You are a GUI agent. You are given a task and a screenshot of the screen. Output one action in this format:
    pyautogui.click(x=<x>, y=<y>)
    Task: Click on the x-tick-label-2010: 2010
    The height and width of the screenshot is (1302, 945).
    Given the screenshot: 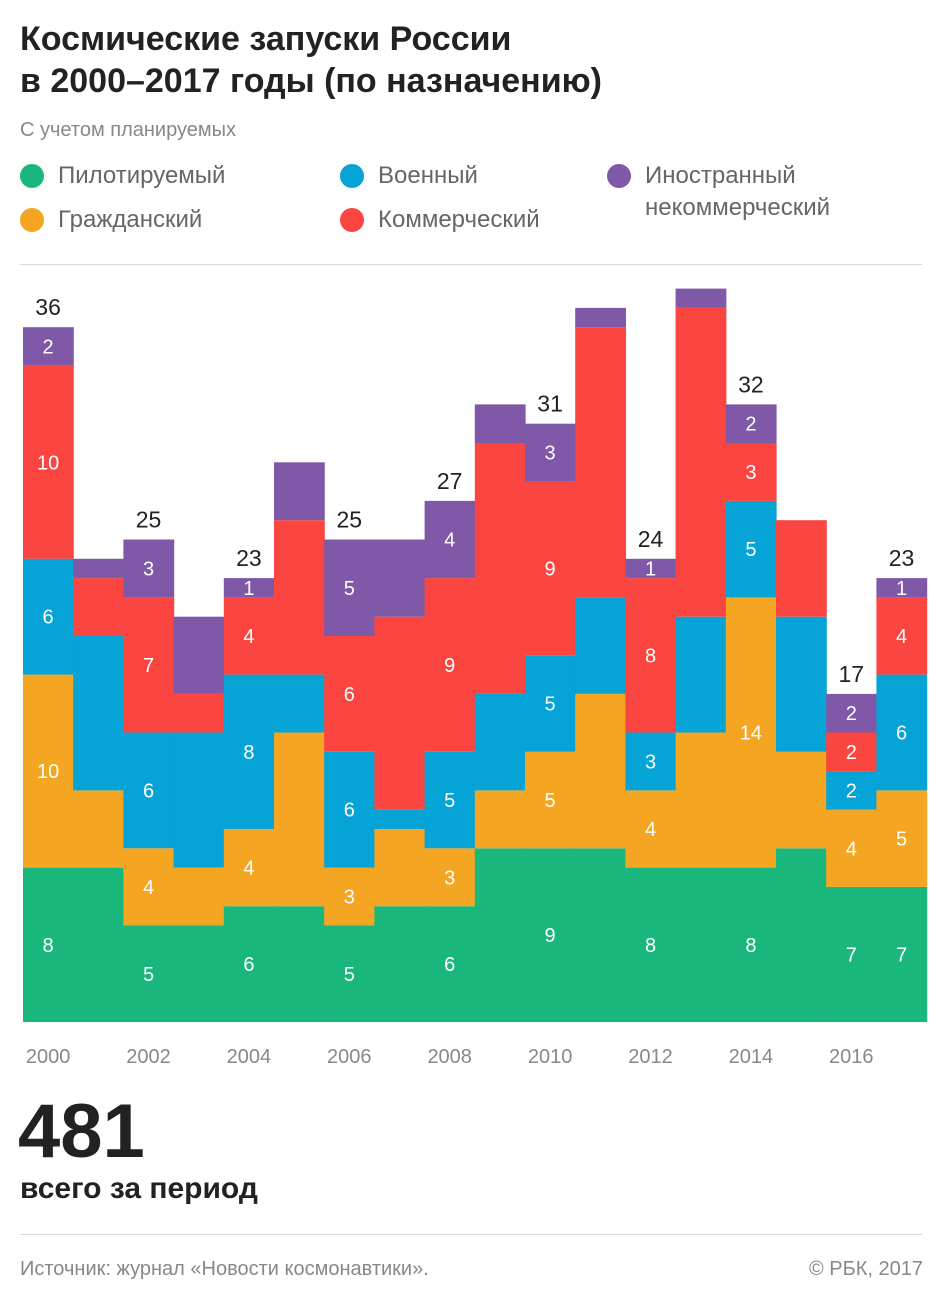 What is the action you would take?
    pyautogui.click(x=550, y=1057)
    